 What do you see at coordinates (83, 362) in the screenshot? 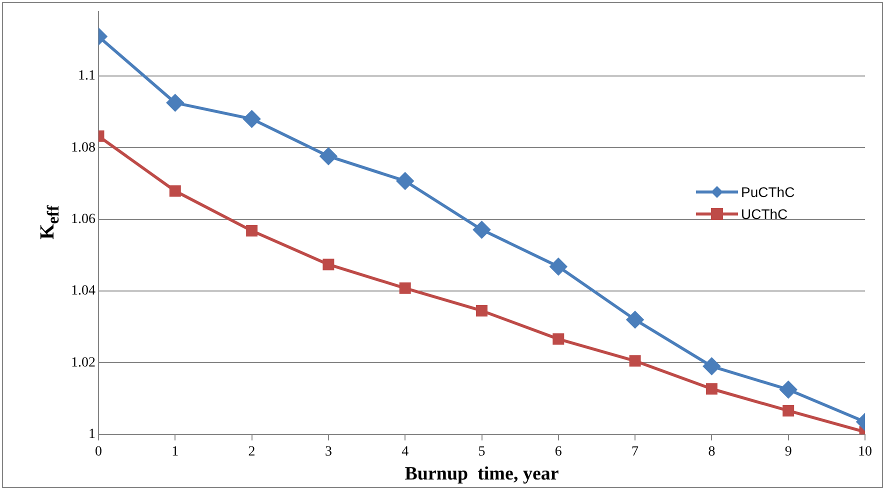
I see `y-tick-label: 1.02` at bounding box center [83, 362].